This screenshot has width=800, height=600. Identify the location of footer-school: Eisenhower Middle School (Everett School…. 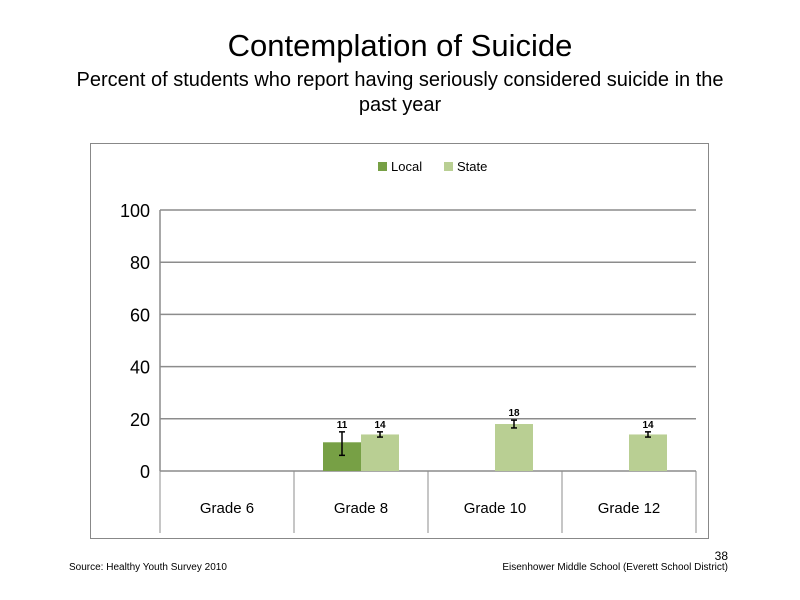
(615, 567).